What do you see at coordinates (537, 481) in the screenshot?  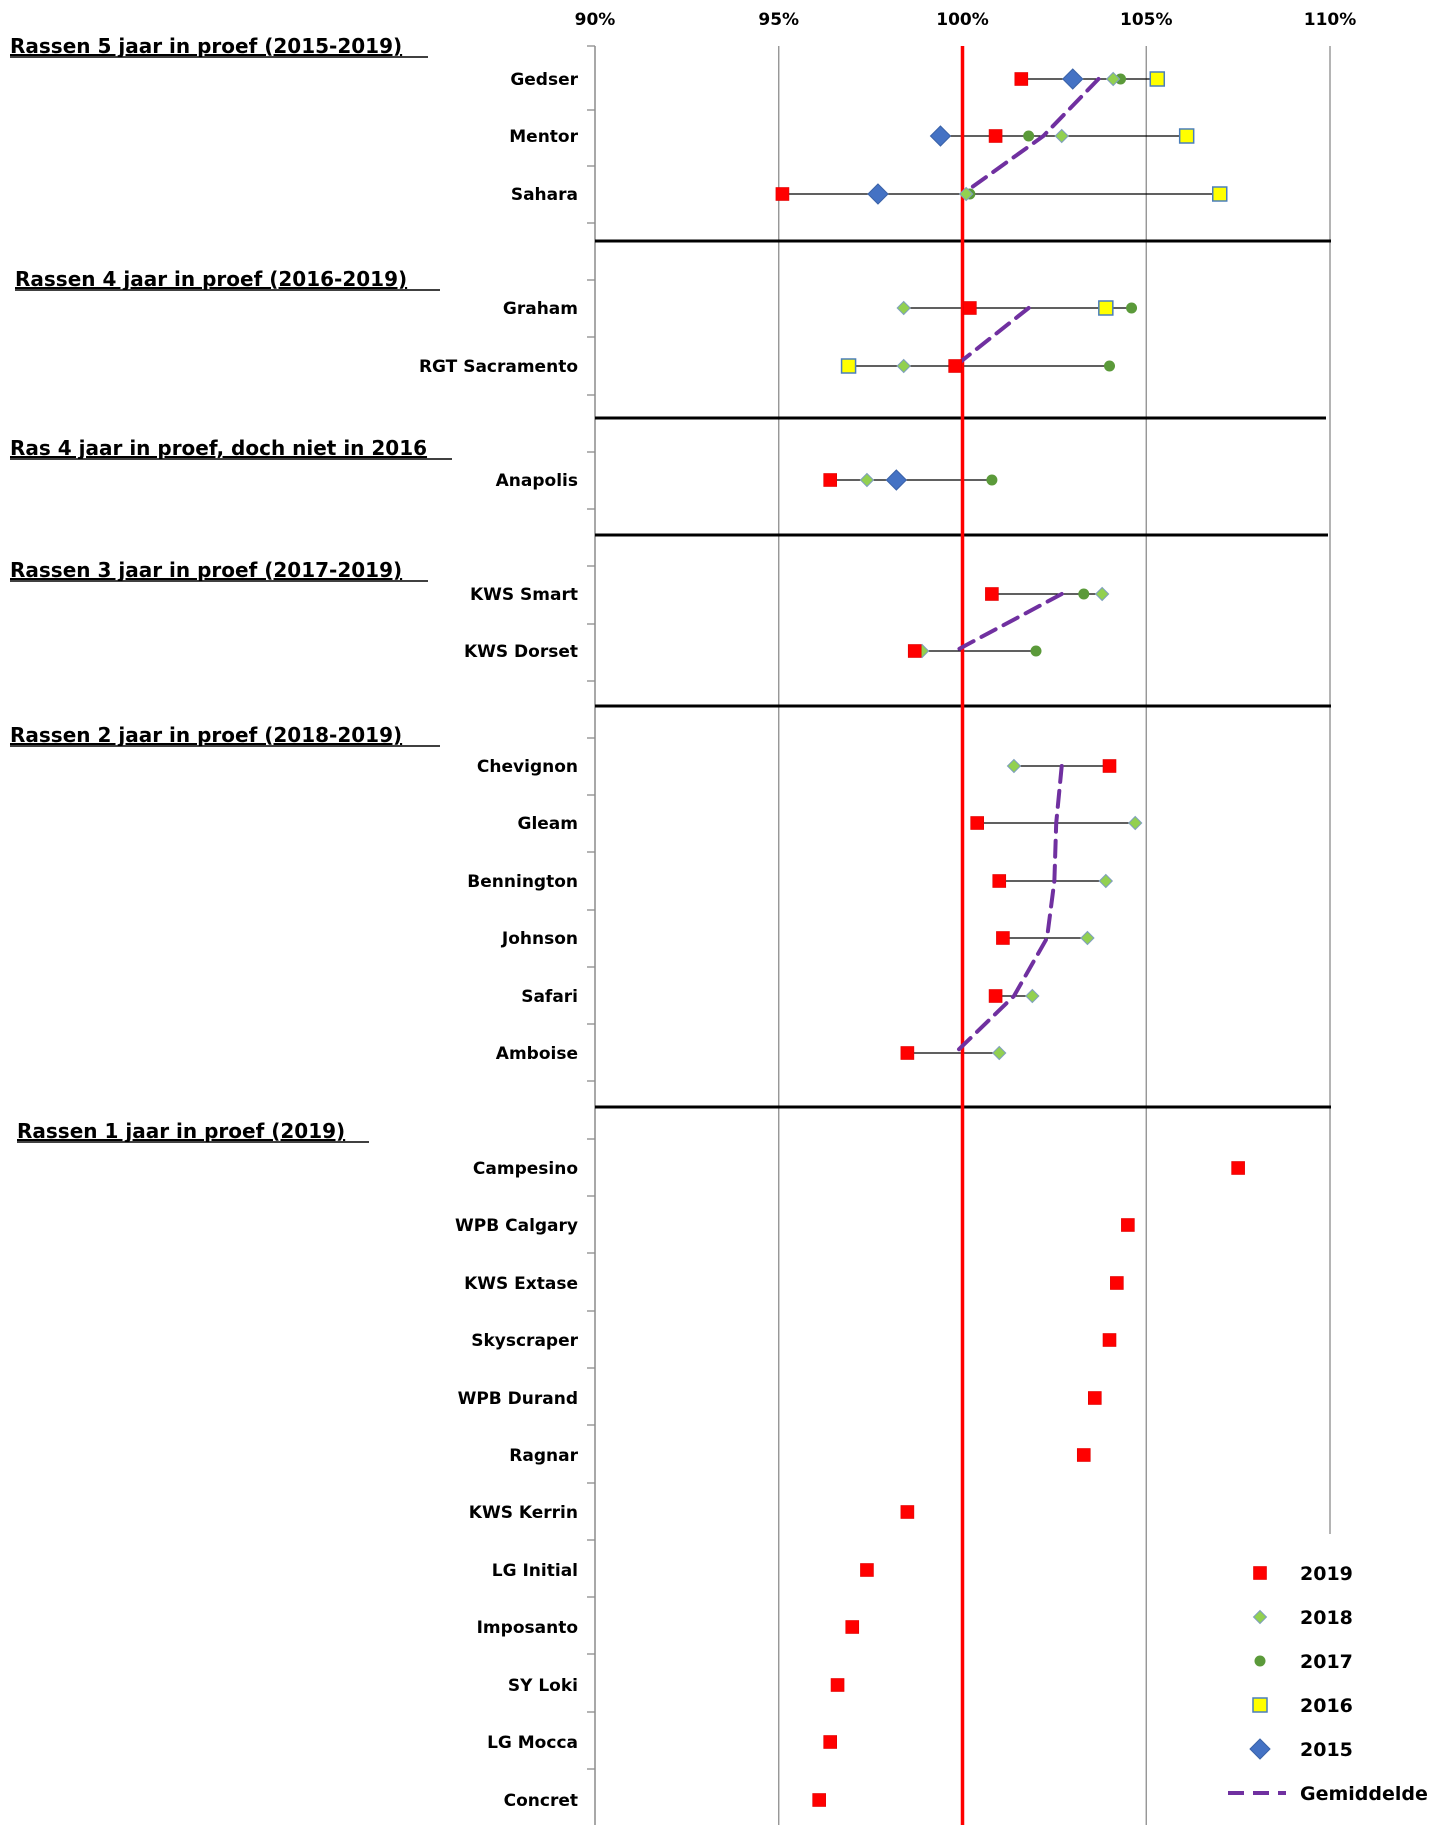 I see `category-label: Anapolis` at bounding box center [537, 481].